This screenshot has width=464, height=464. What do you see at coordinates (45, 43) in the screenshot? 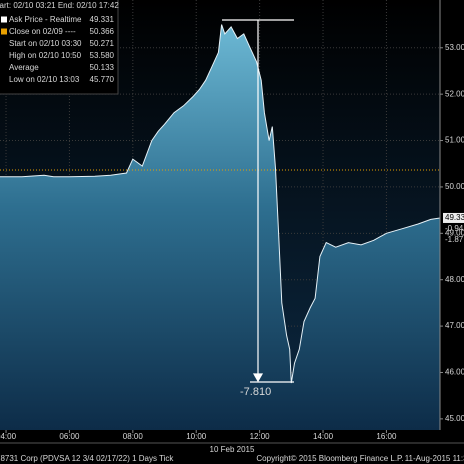
I see `legend-label: Start on 02/10 03:30` at bounding box center [45, 43].